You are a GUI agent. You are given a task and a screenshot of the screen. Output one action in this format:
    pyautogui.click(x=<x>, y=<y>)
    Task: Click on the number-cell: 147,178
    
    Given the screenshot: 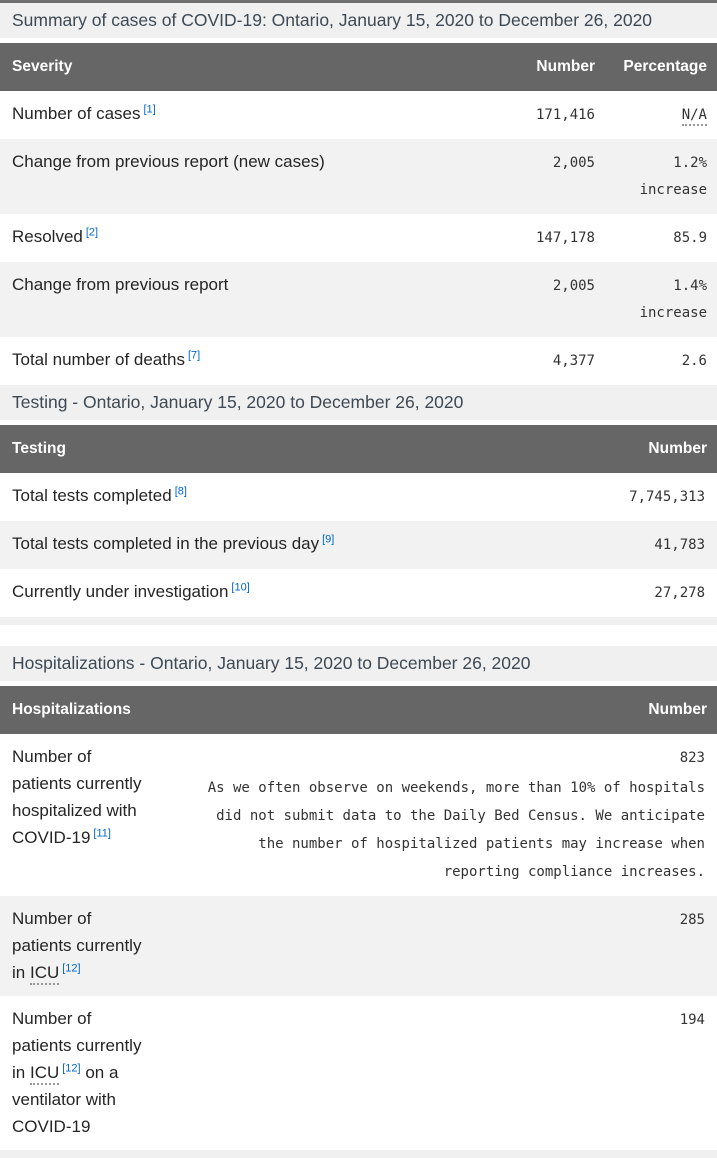 What is the action you would take?
    pyautogui.click(x=565, y=238)
    